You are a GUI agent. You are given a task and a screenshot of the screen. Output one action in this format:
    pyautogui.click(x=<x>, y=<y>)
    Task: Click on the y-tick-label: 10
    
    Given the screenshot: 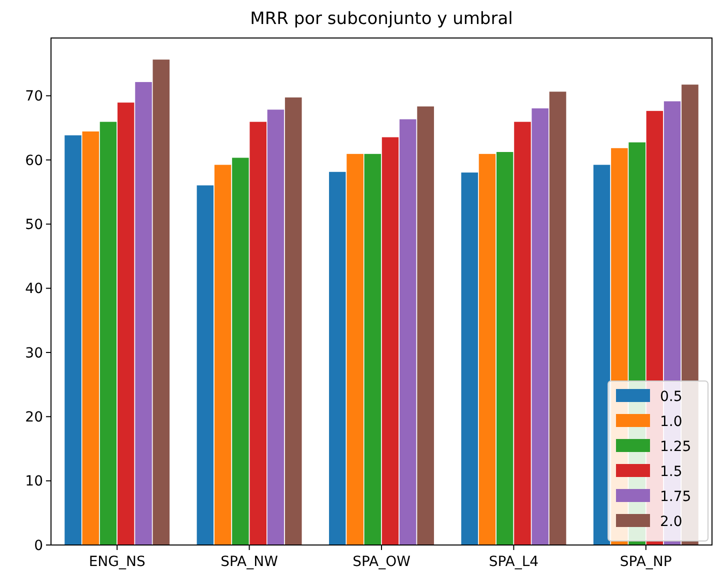 What is the action you would take?
    pyautogui.click(x=34, y=482)
    